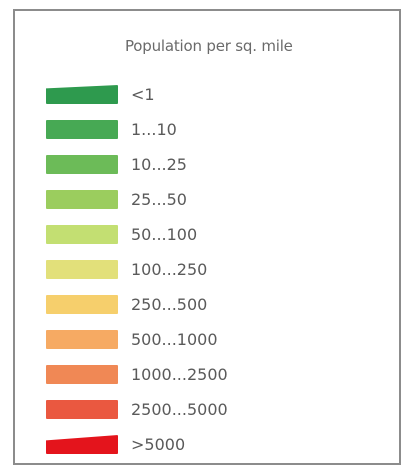 This screenshot has height=475, width=419. I want to click on legend-item: 25...50, so click(196, 200).